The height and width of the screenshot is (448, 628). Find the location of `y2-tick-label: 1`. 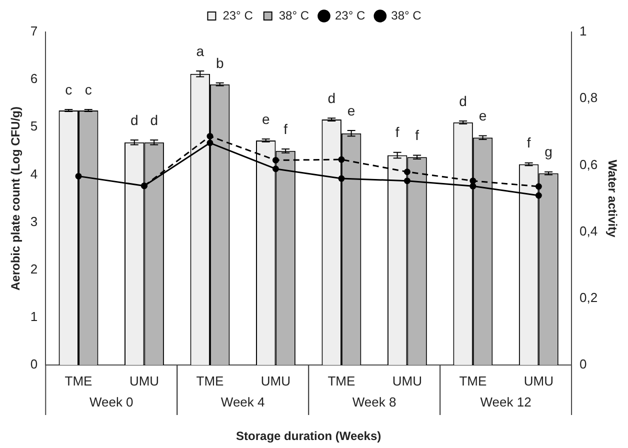

y2-tick-label: 1 is located at coordinates (583, 31).